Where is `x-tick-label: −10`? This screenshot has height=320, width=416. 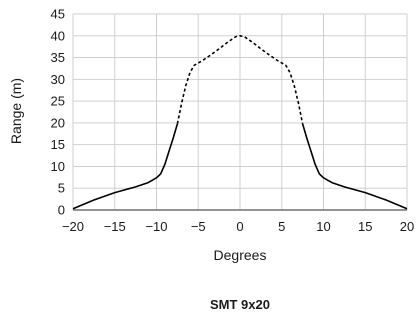
x-tick-label: −10 is located at coordinates (156, 226).